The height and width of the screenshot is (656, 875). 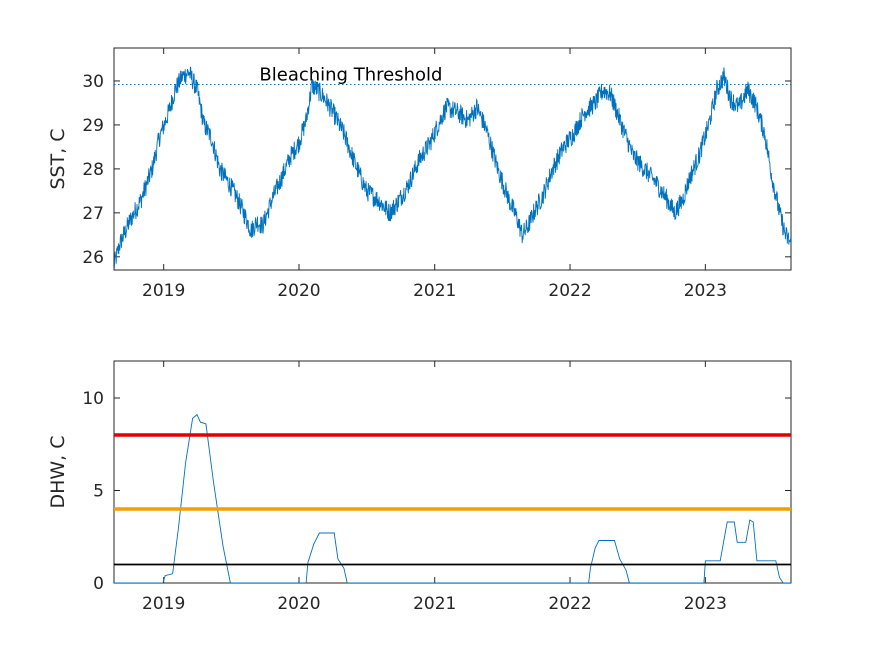 What do you see at coordinates (93, 126) in the screenshot?
I see `sst-y-tick-label: 29` at bounding box center [93, 126].